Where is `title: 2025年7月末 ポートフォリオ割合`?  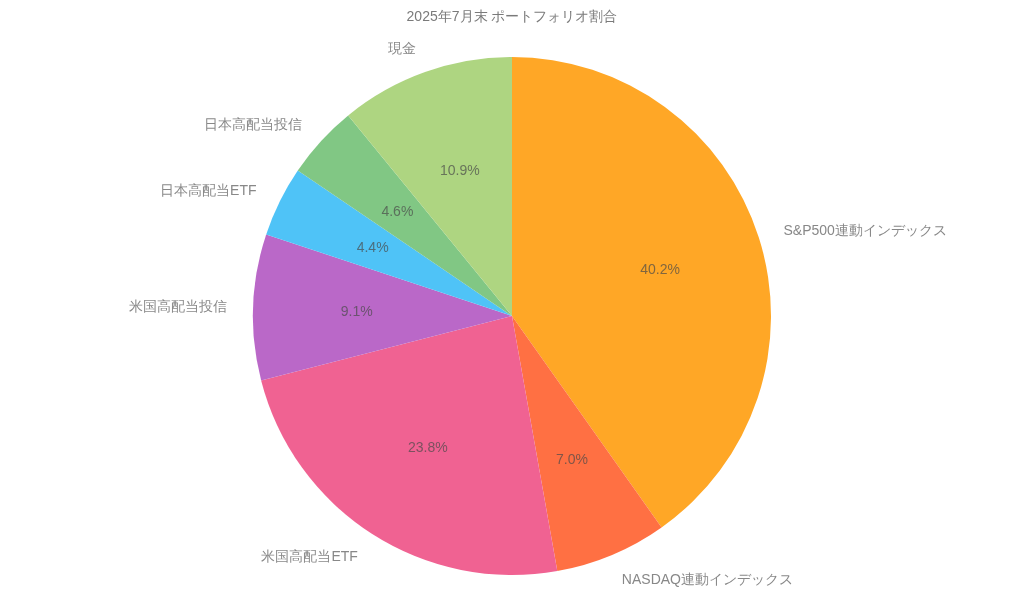
title: 2025年7月末 ポートフォリオ割合 is located at coordinates (512, 16).